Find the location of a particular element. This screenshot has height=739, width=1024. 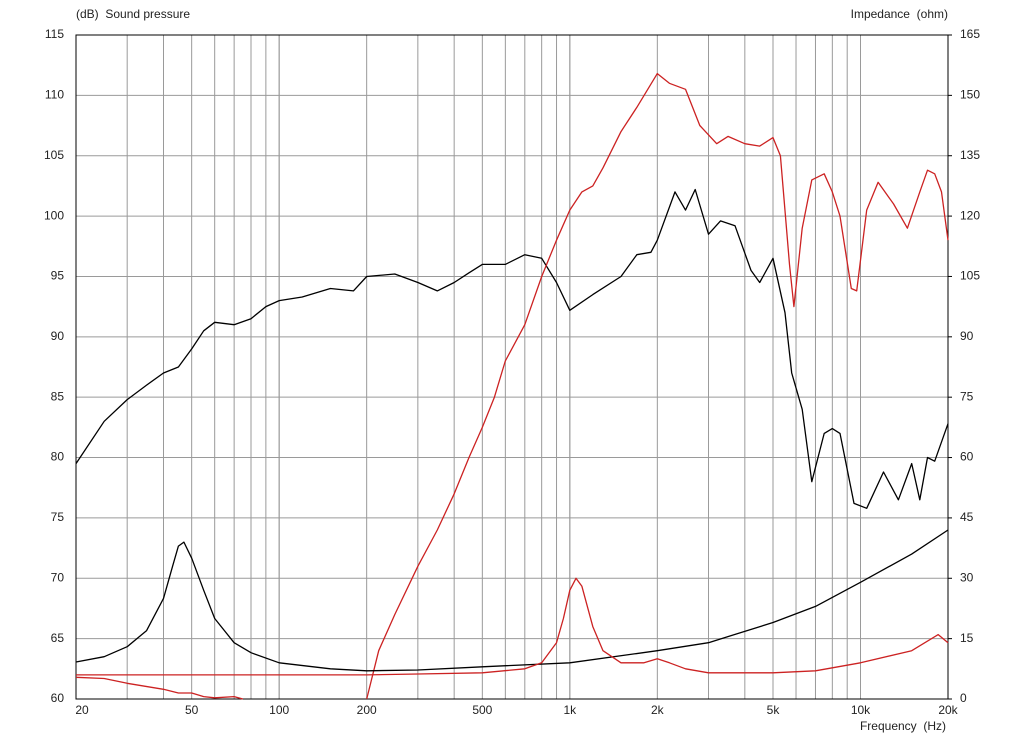

y2-tick-label: 15 is located at coordinates (967, 638).